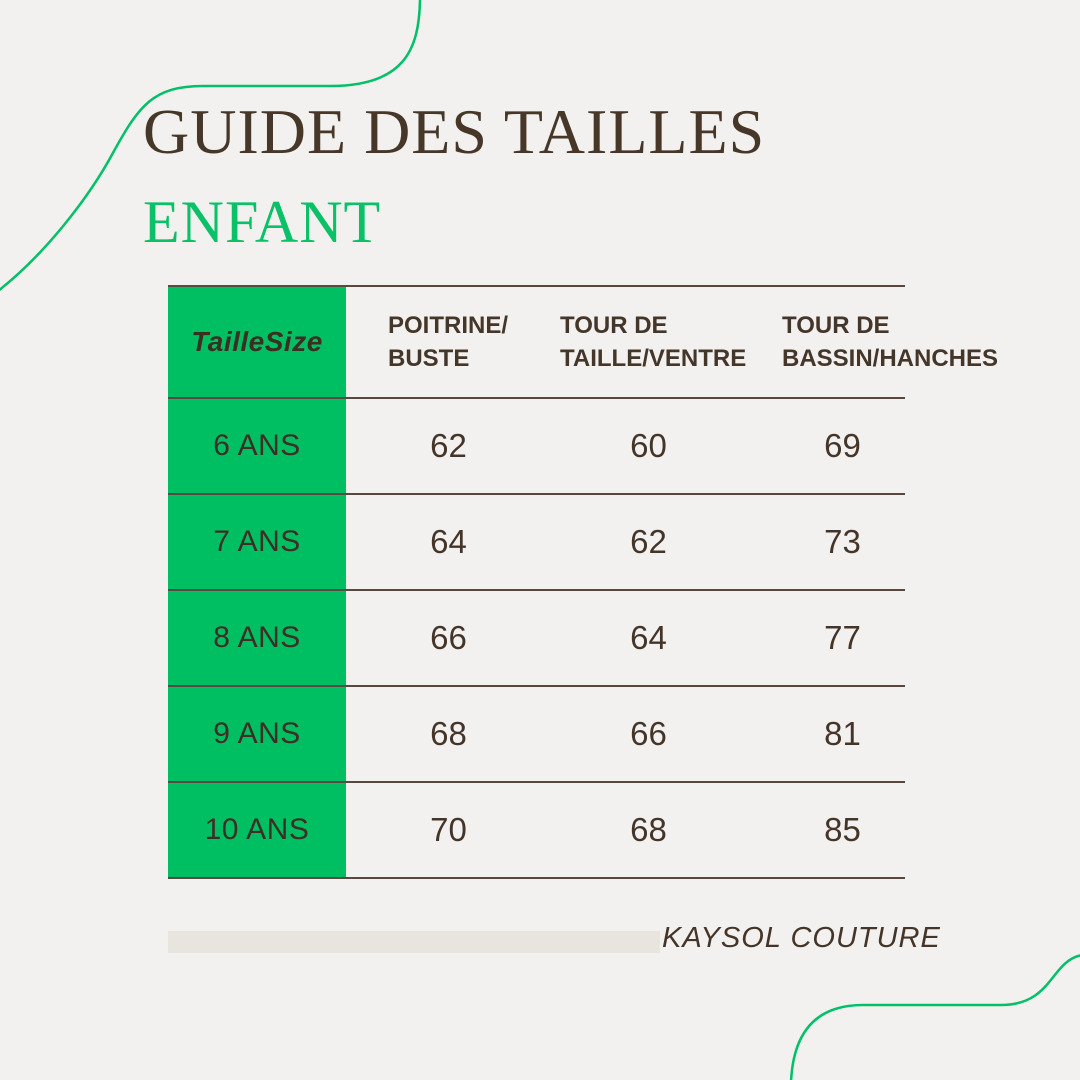  I want to click on row-10ans-taille: 68, so click(648, 831).